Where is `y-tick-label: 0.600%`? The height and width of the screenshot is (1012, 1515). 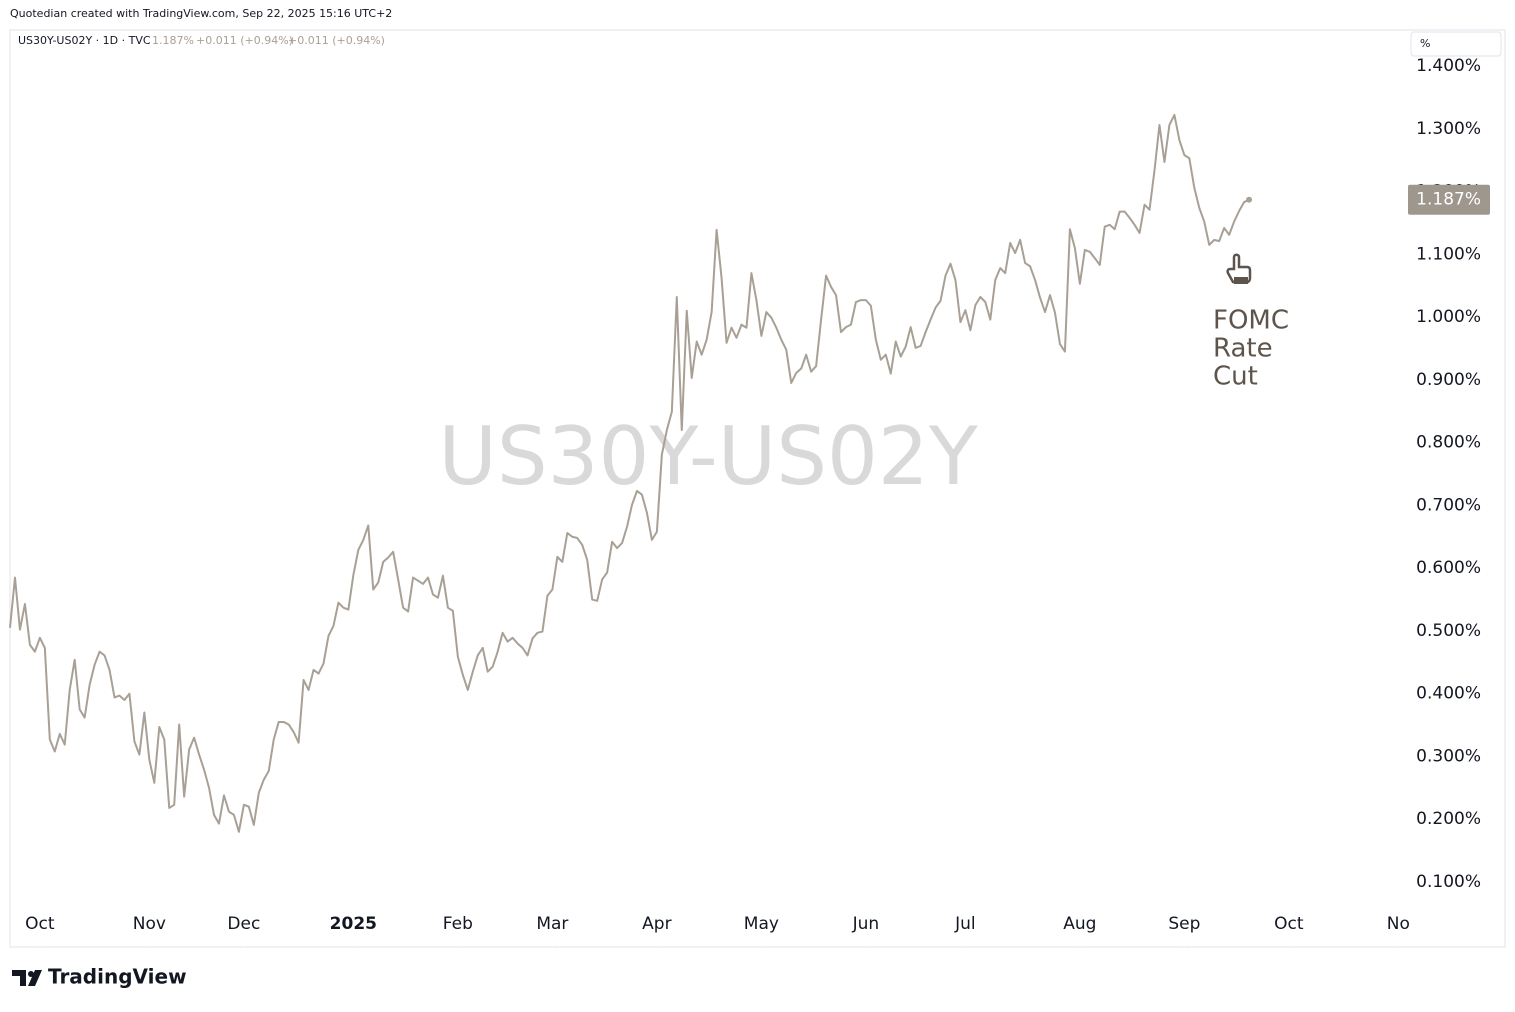 y-tick-label: 0.600% is located at coordinates (1448, 568).